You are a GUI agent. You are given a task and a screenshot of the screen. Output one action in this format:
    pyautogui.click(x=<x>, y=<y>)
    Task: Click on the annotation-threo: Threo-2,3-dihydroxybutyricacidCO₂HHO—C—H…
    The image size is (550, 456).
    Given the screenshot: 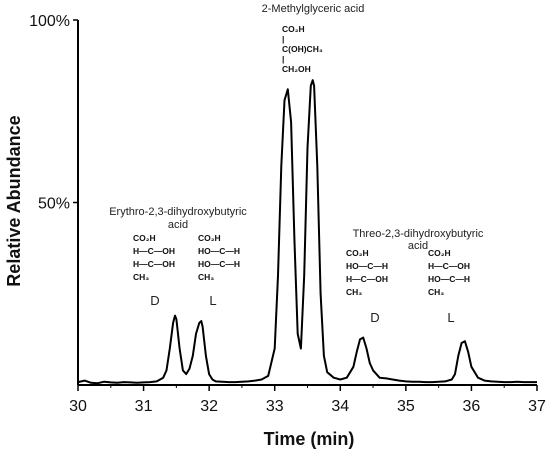 What is the action you would take?
    pyautogui.click(x=415, y=276)
    